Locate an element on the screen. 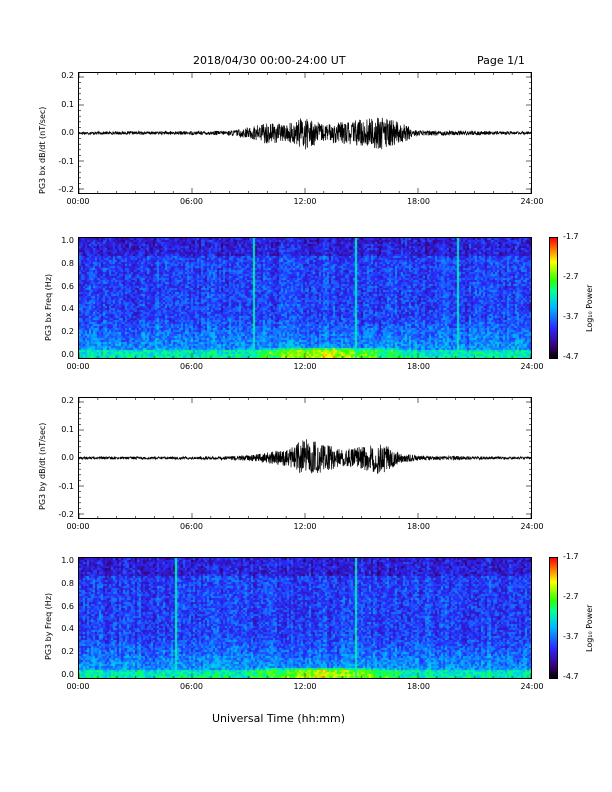 The image size is (612, 792). page-number: Page 1/1 is located at coordinates (501, 60).